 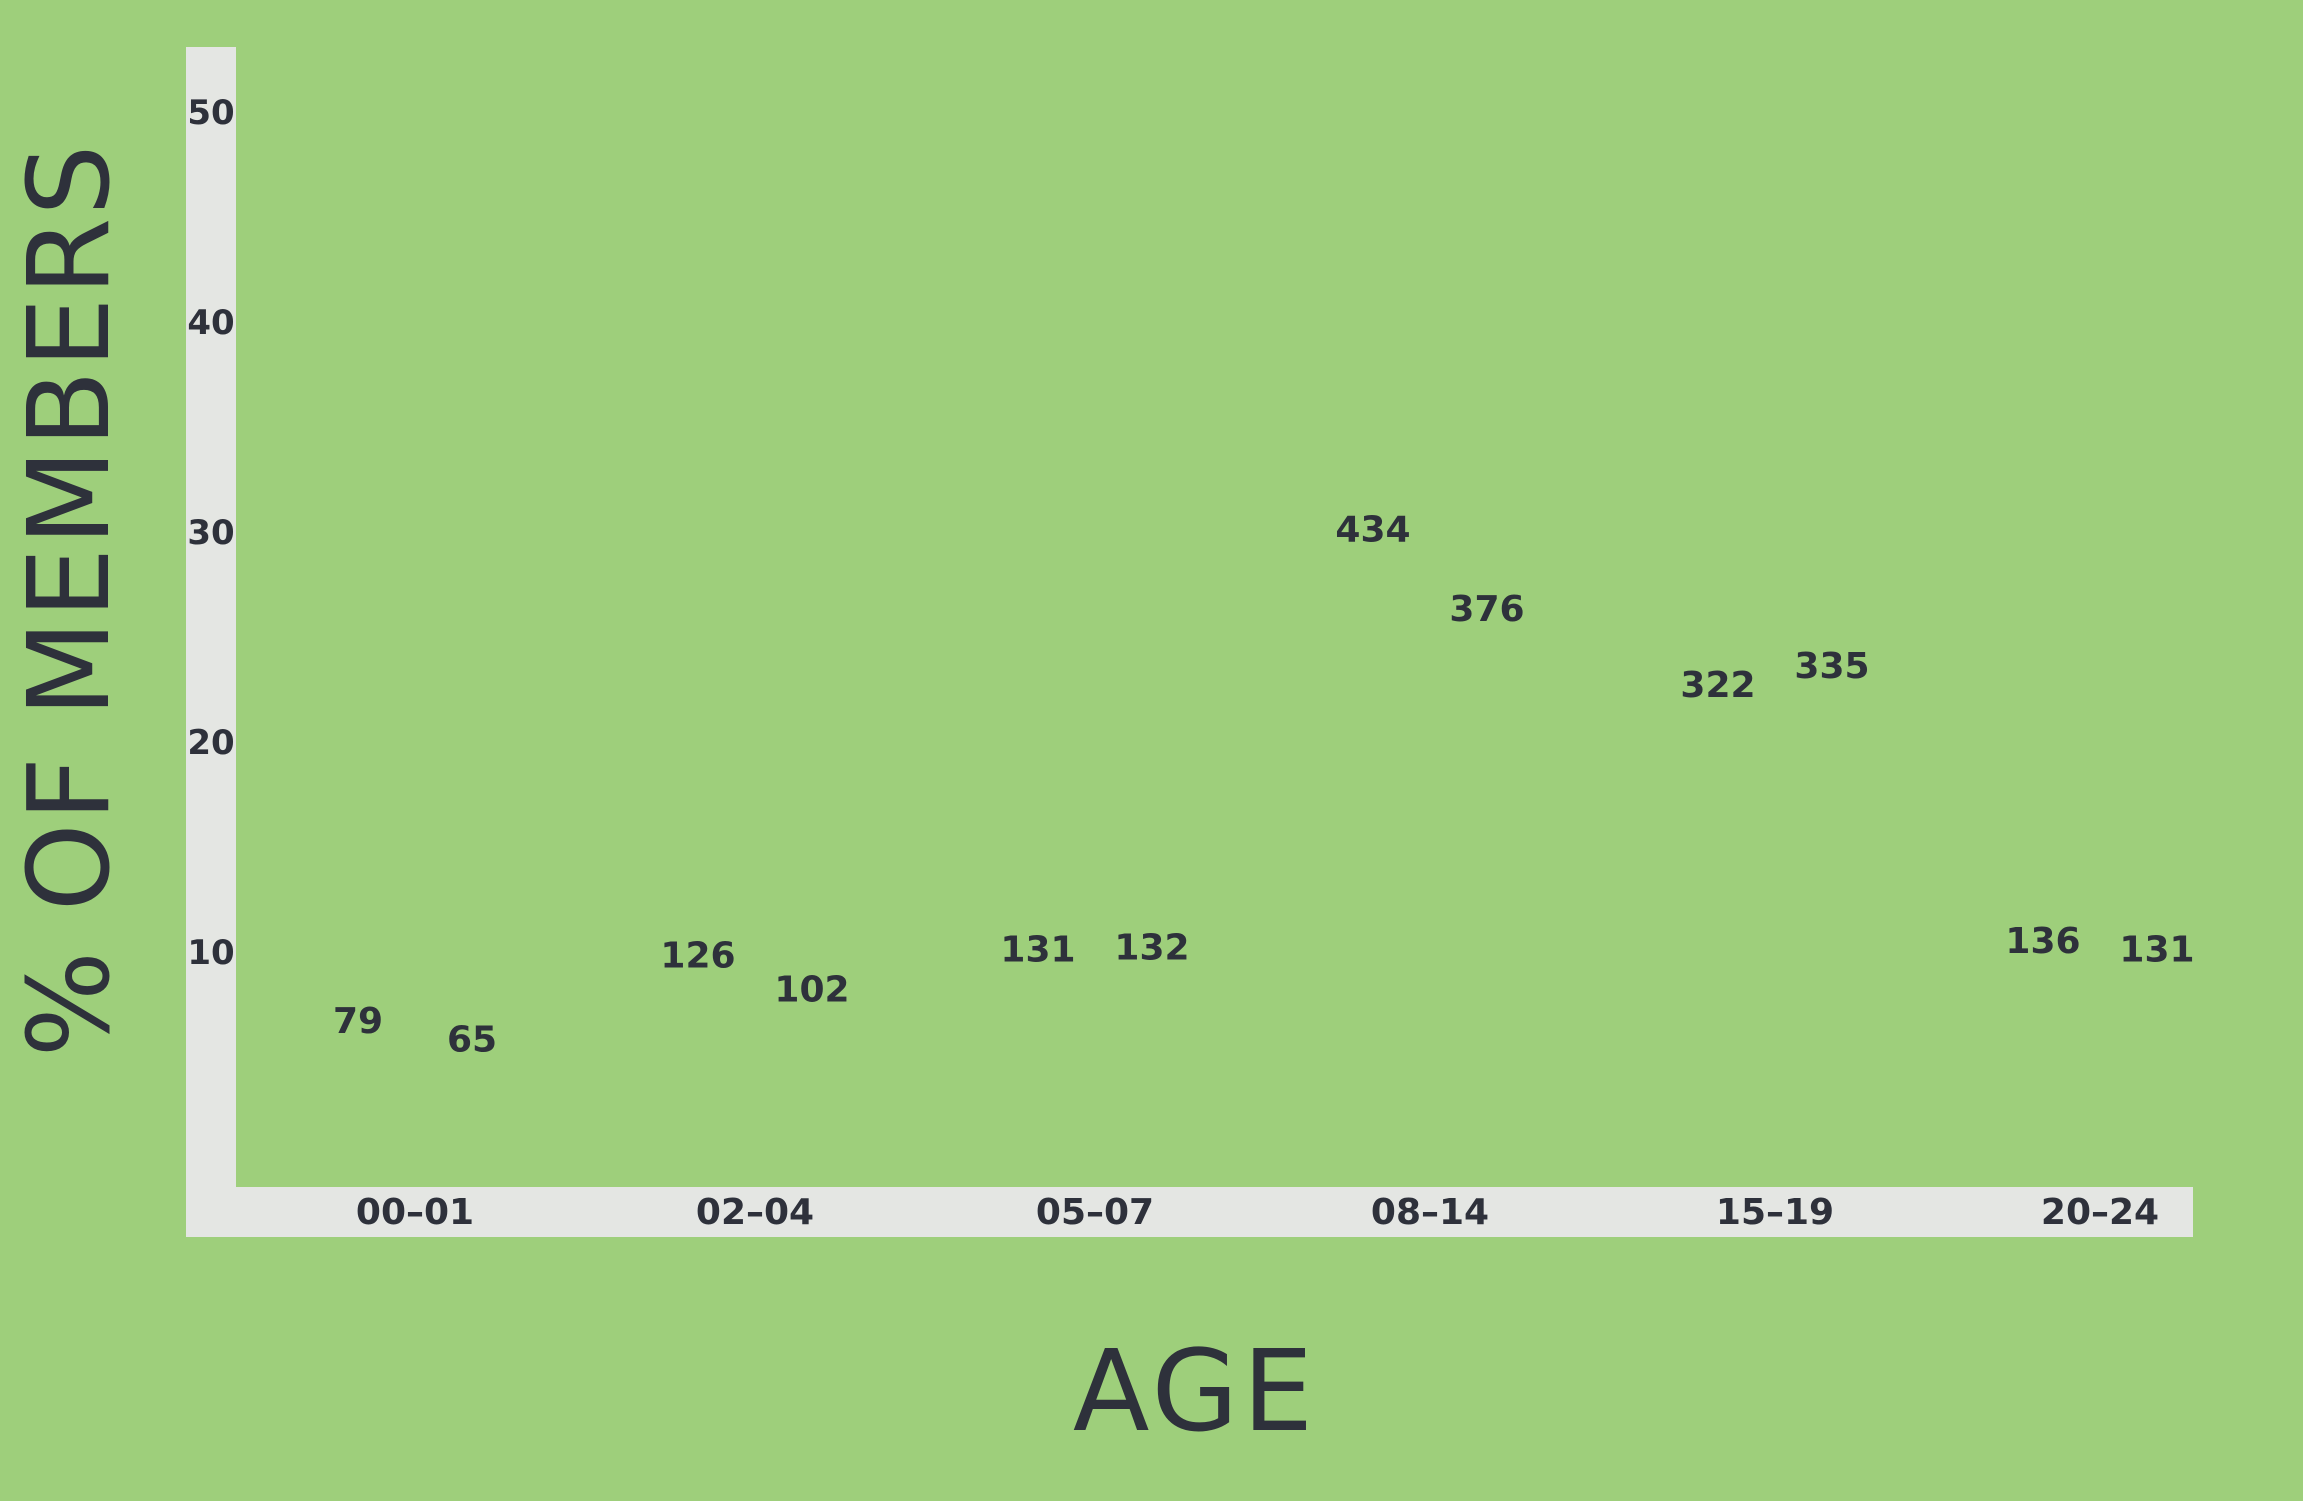 I want to click on male-stack-05–07, so click(x=1038, y=1071).